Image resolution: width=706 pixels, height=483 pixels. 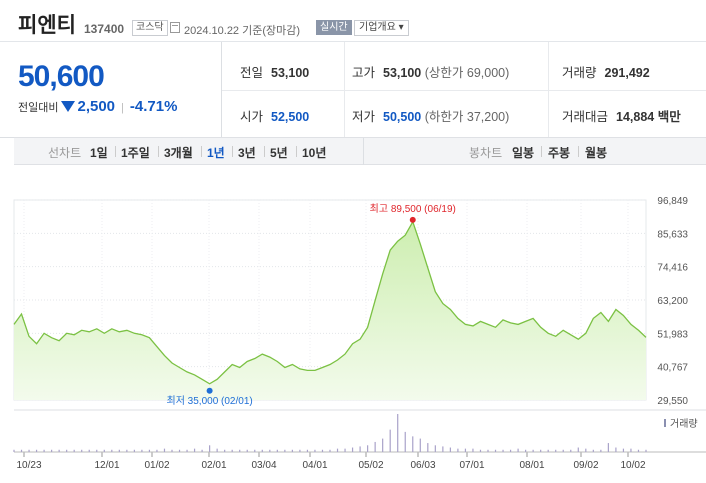 I want to click on current-price-panel: 50,600 전일대비 2,500 | -4.71%, so click(x=111, y=90).